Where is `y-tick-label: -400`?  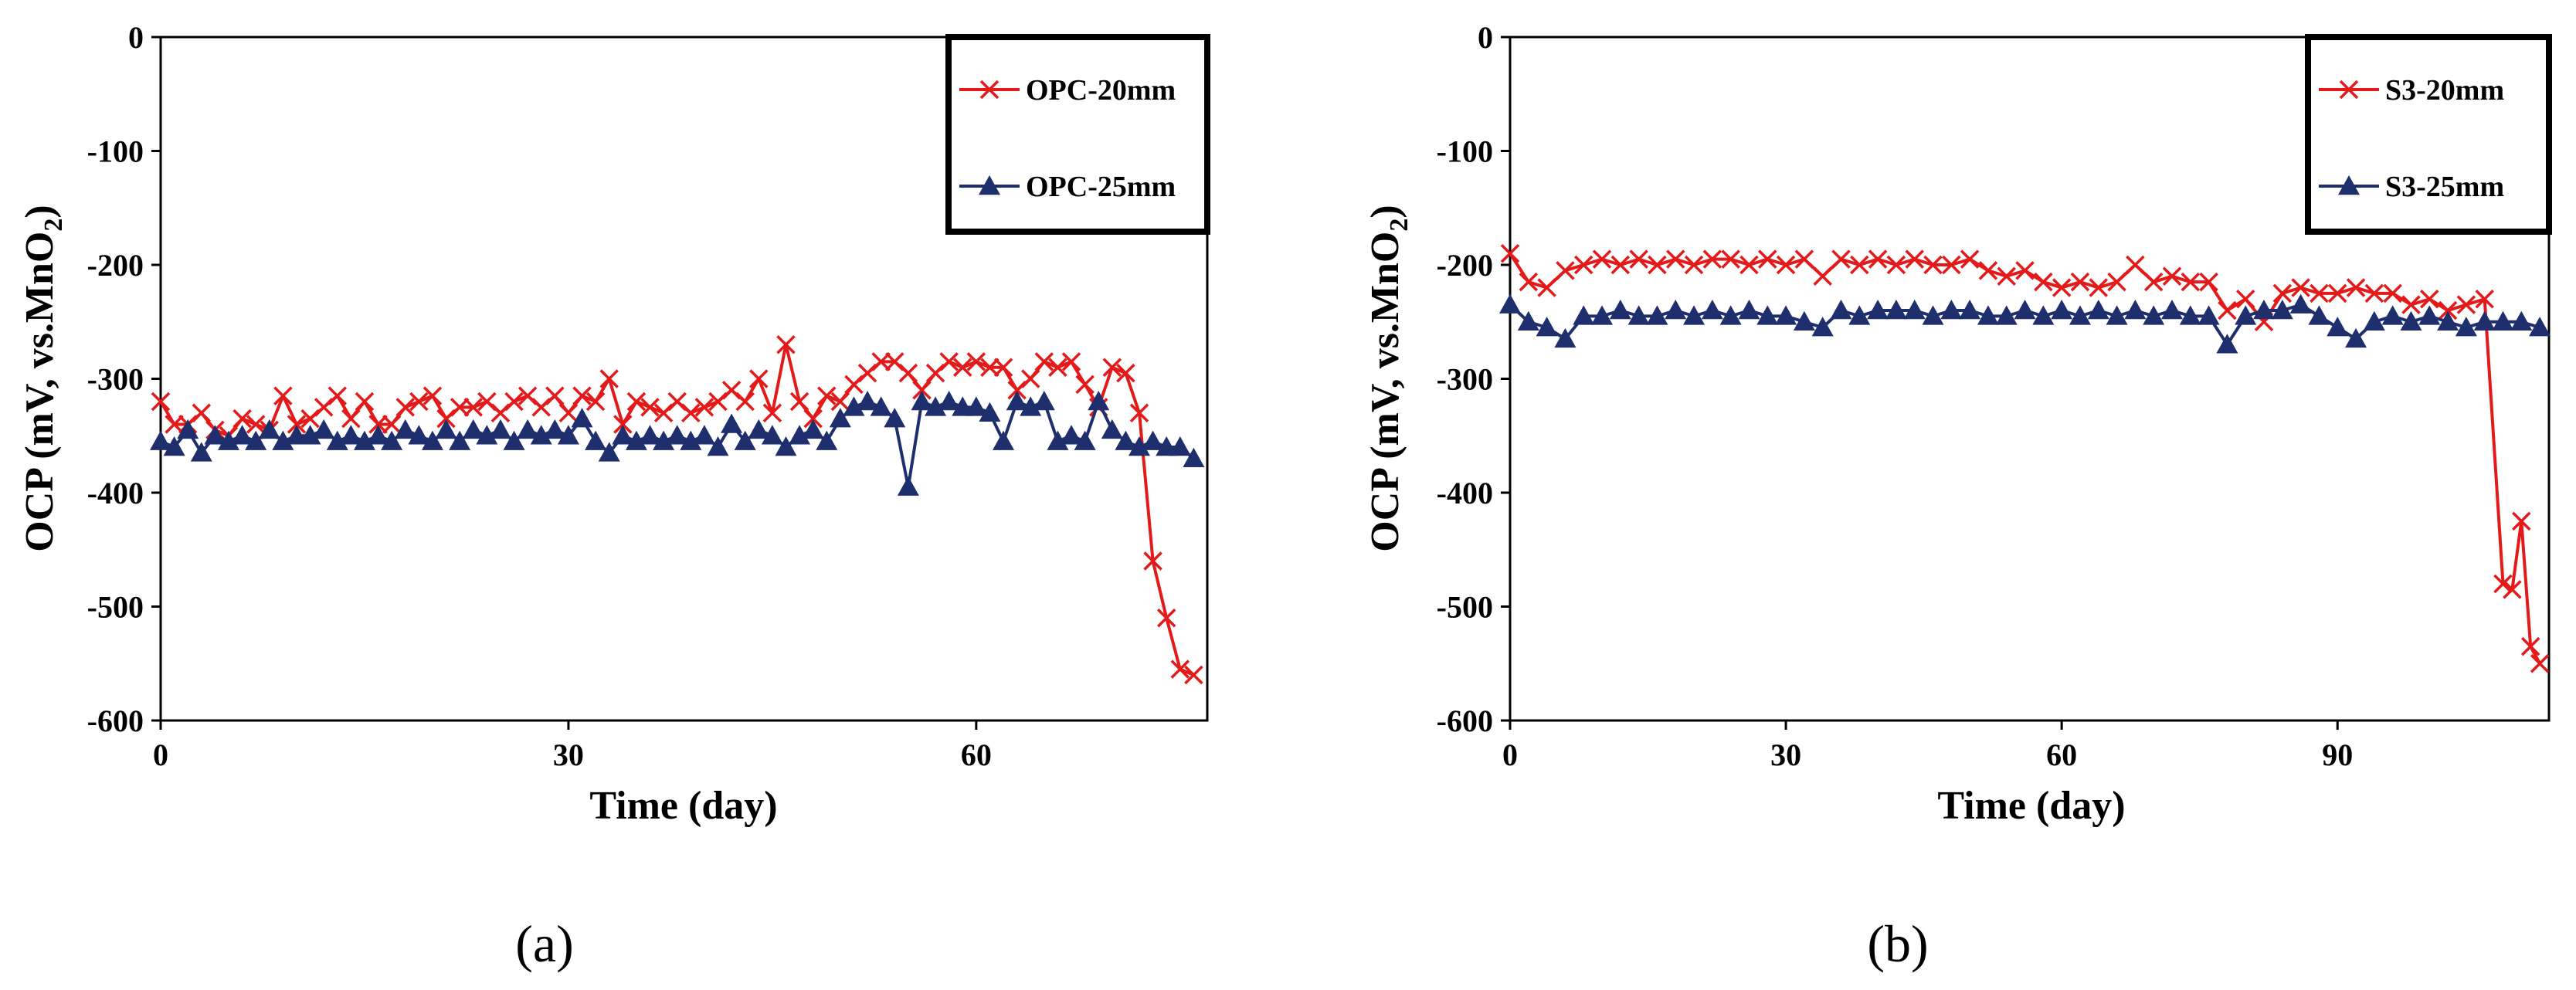 y-tick-label: -400 is located at coordinates (115, 493).